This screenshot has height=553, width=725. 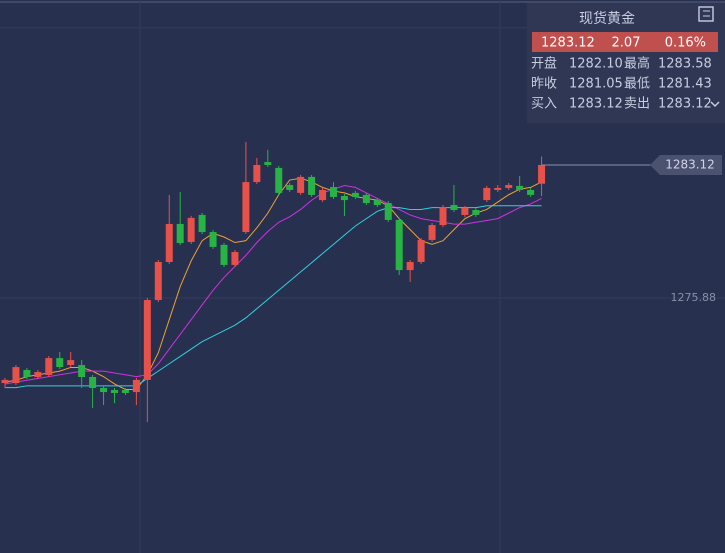 I want to click on panel-title: 现货黄金, so click(x=607, y=18).